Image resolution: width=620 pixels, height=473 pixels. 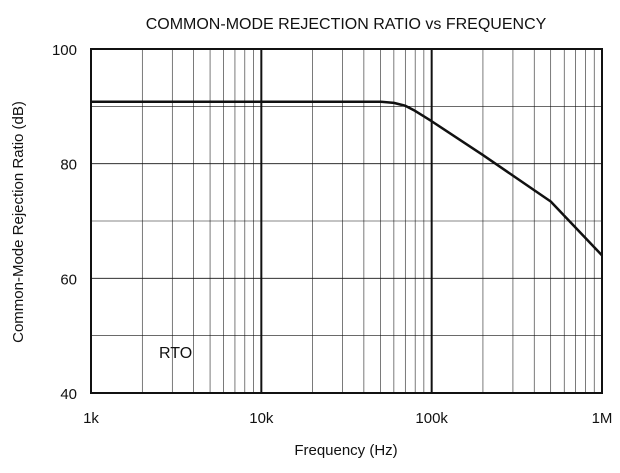 I want to click on x-tick-label: 1k, so click(x=91, y=418).